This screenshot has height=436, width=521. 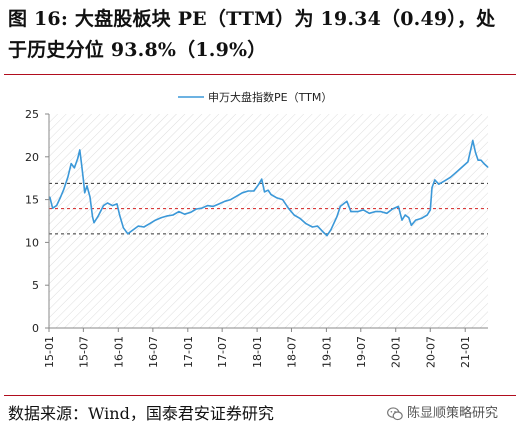 What do you see at coordinates (257, 352) in the screenshot?
I see `x-tick-label: 18-01` at bounding box center [257, 352].